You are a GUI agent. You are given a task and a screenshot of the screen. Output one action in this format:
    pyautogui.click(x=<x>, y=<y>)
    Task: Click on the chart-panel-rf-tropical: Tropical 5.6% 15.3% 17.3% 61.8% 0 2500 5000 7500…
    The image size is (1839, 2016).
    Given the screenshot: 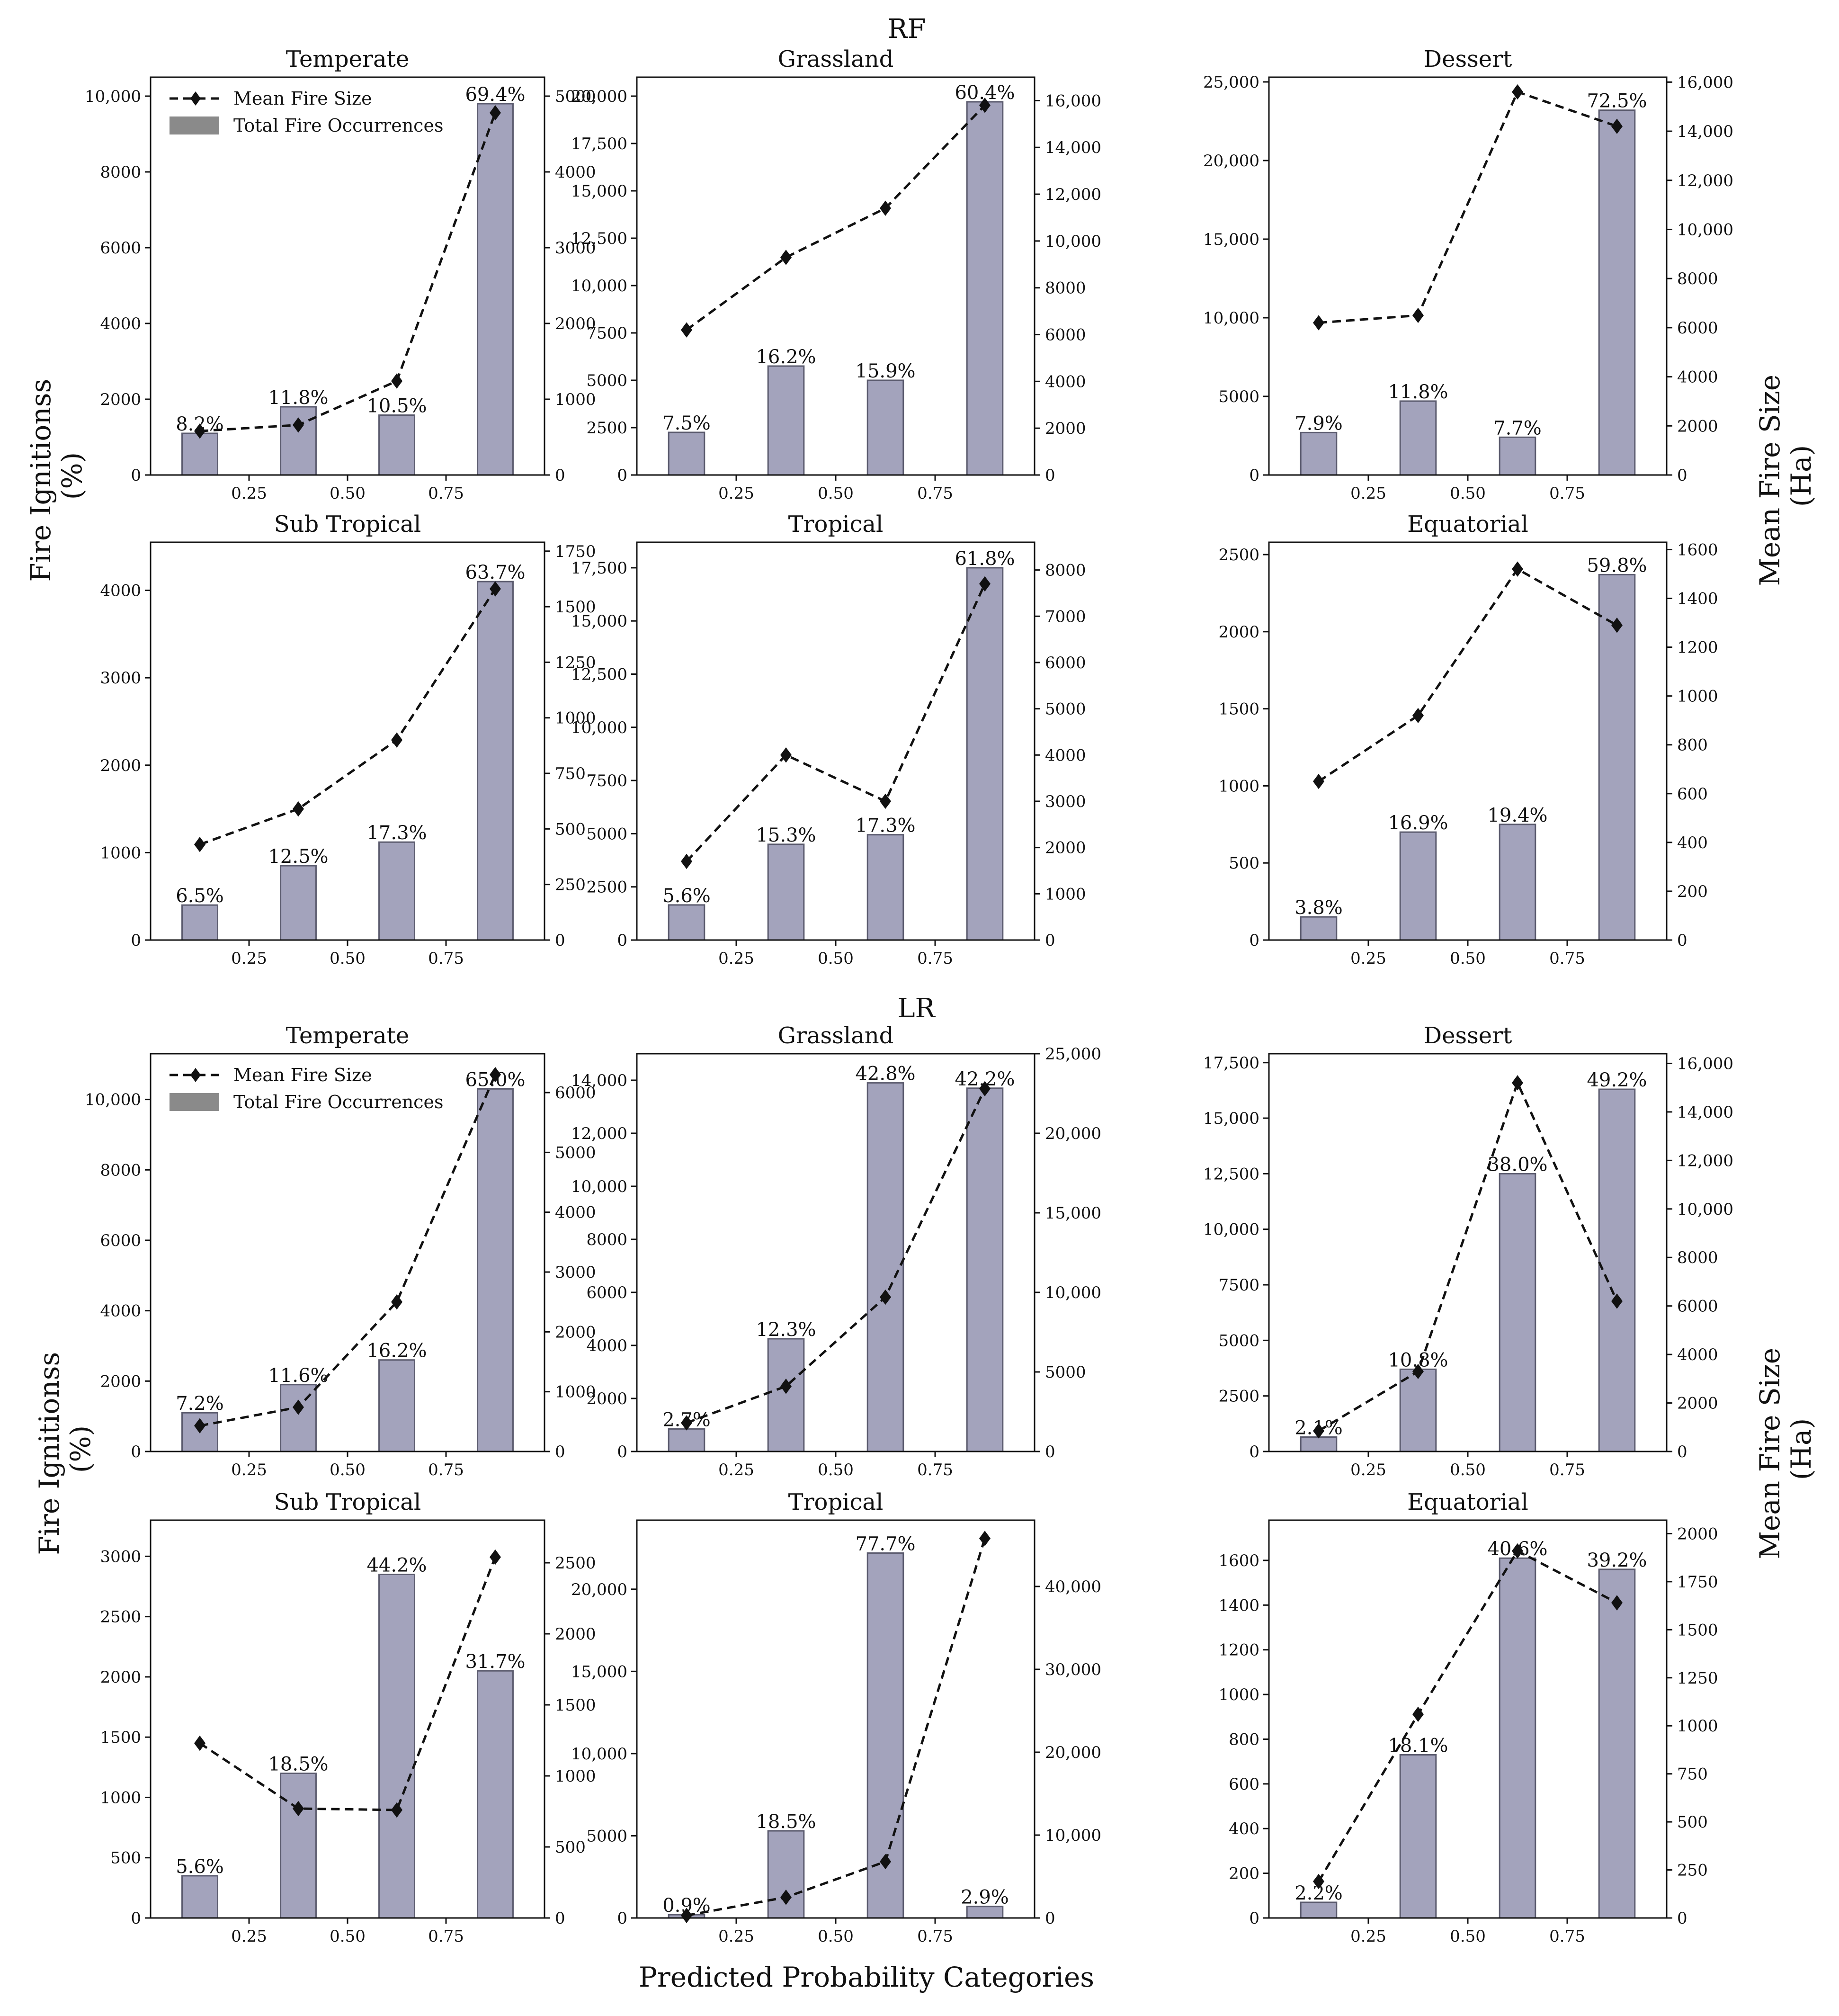 What is the action you would take?
    pyautogui.click(x=829, y=739)
    